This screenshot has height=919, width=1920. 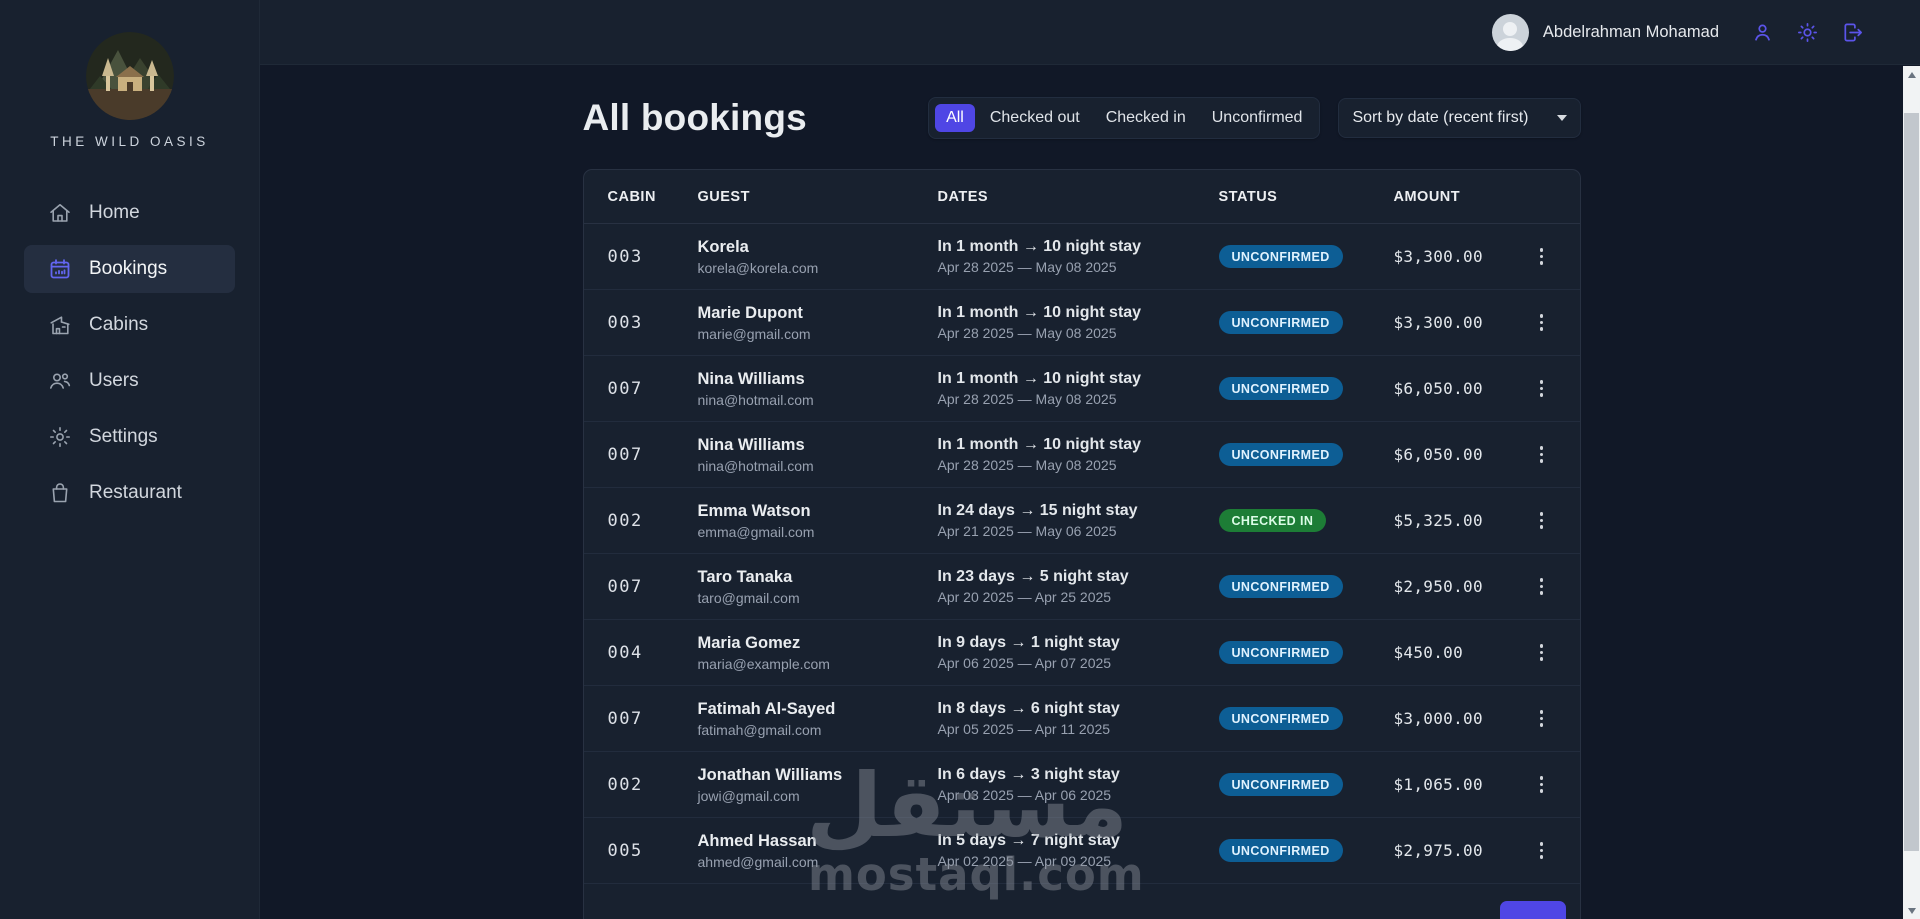 I want to click on sort-dropdown: Sort by date (recent first), so click(x=1459, y=118).